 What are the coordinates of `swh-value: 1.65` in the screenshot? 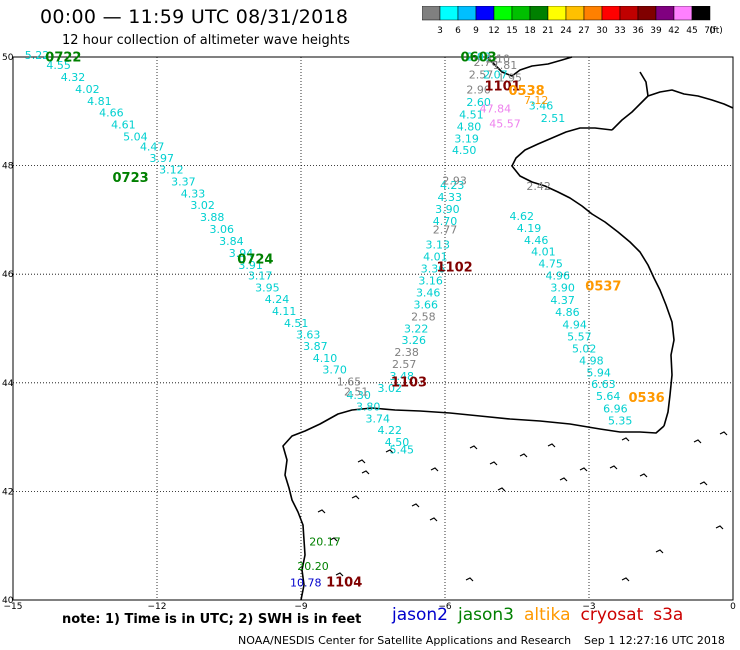 It's located at (349, 382).